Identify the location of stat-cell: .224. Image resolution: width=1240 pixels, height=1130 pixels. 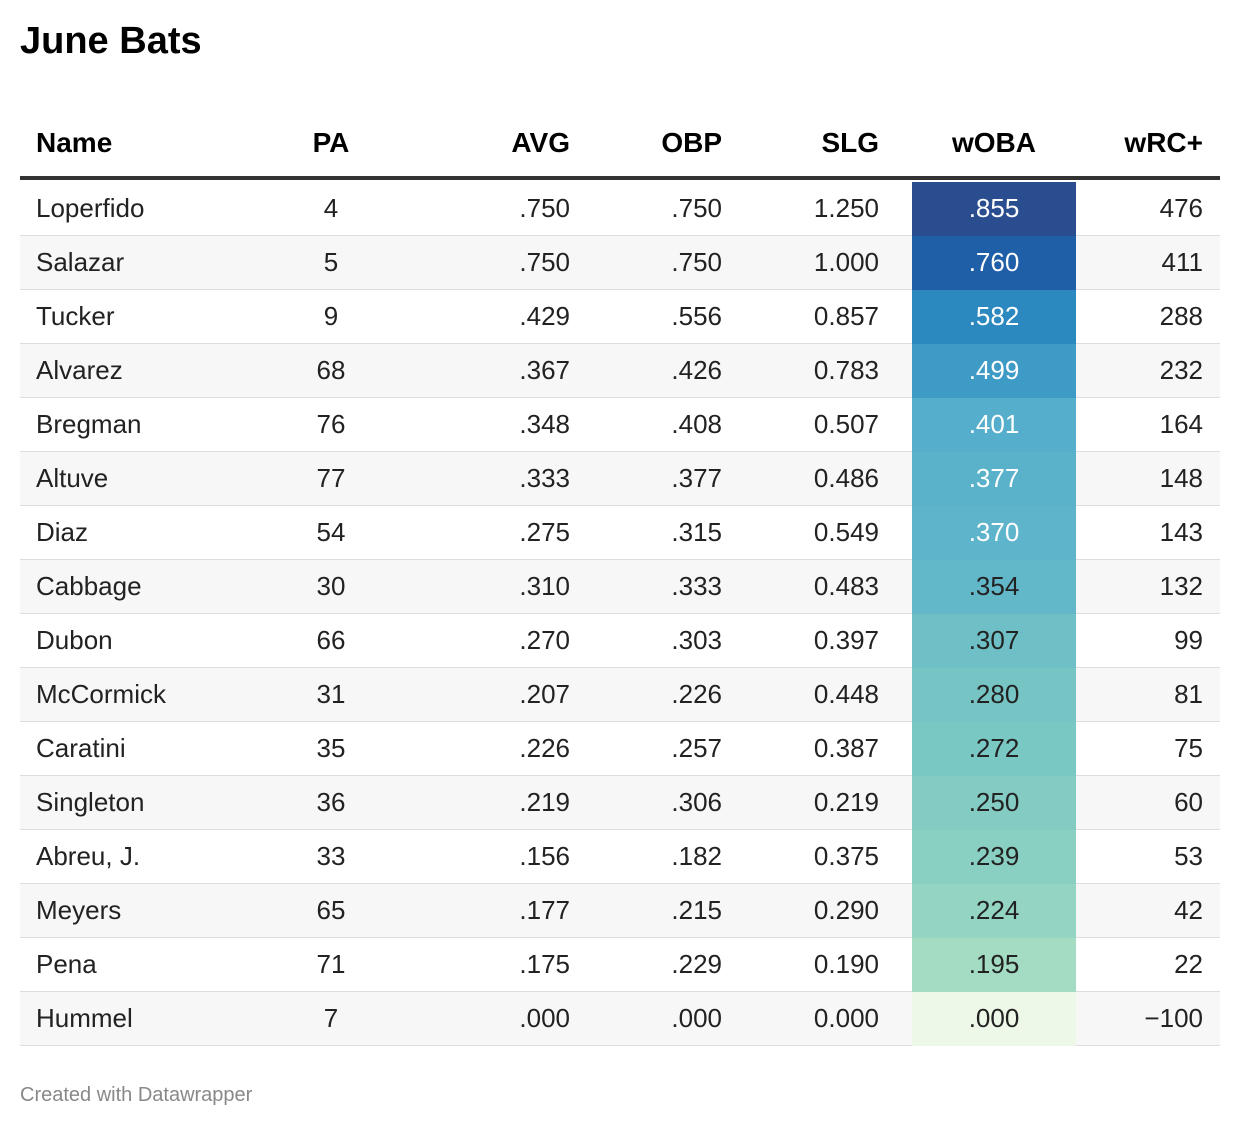
(994, 911).